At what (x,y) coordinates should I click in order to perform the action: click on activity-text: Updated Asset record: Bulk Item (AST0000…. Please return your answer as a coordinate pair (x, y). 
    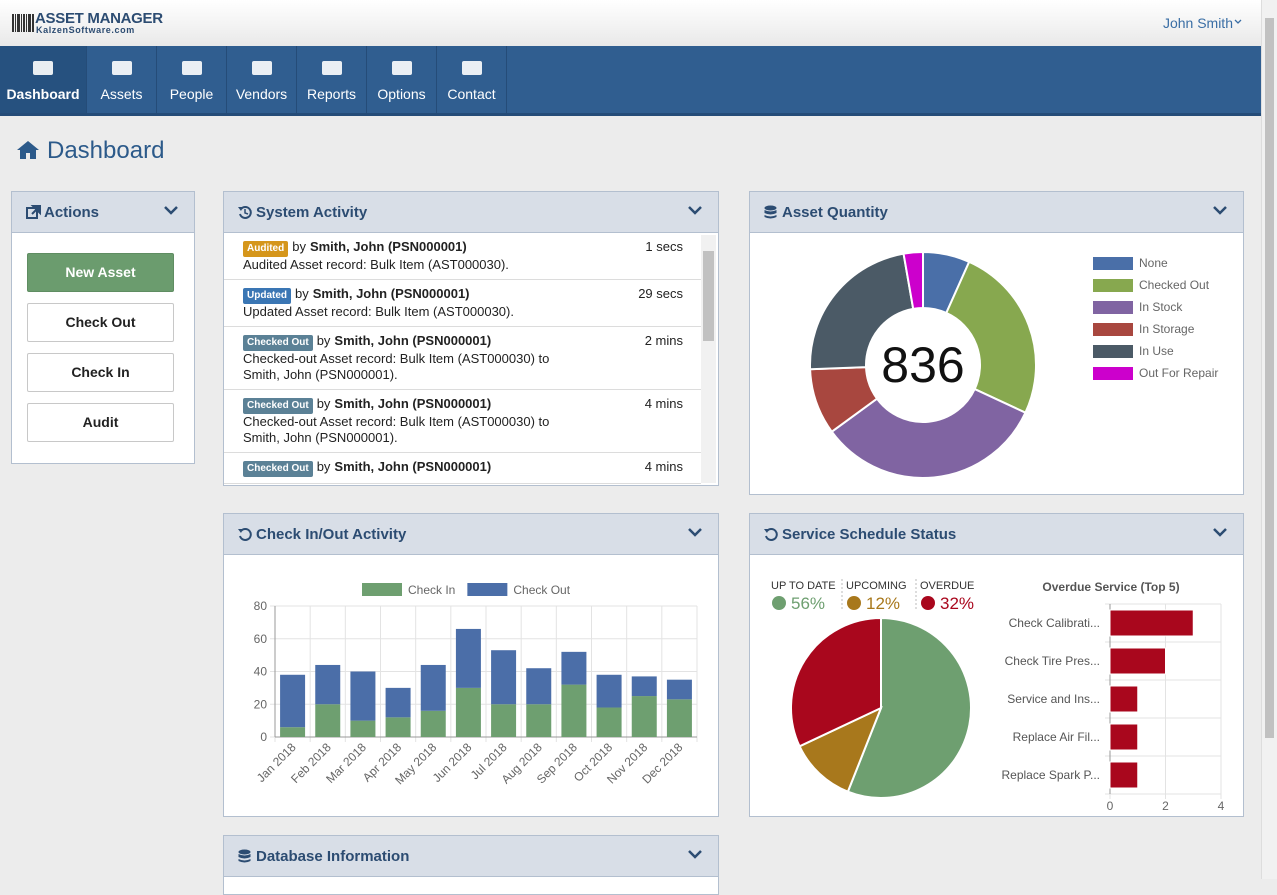
    Looking at the image, I should click on (378, 311).